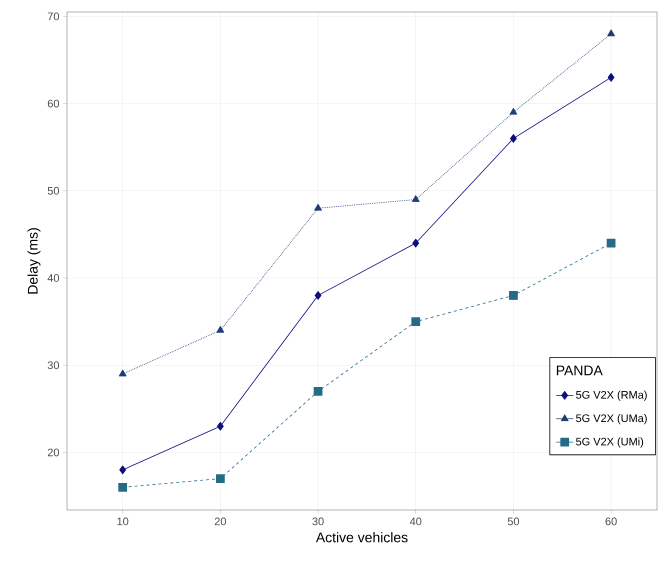 The width and height of the screenshot is (659, 572). Describe the element at coordinates (54, 452) in the screenshot. I see `y-tick-label: 20` at that location.